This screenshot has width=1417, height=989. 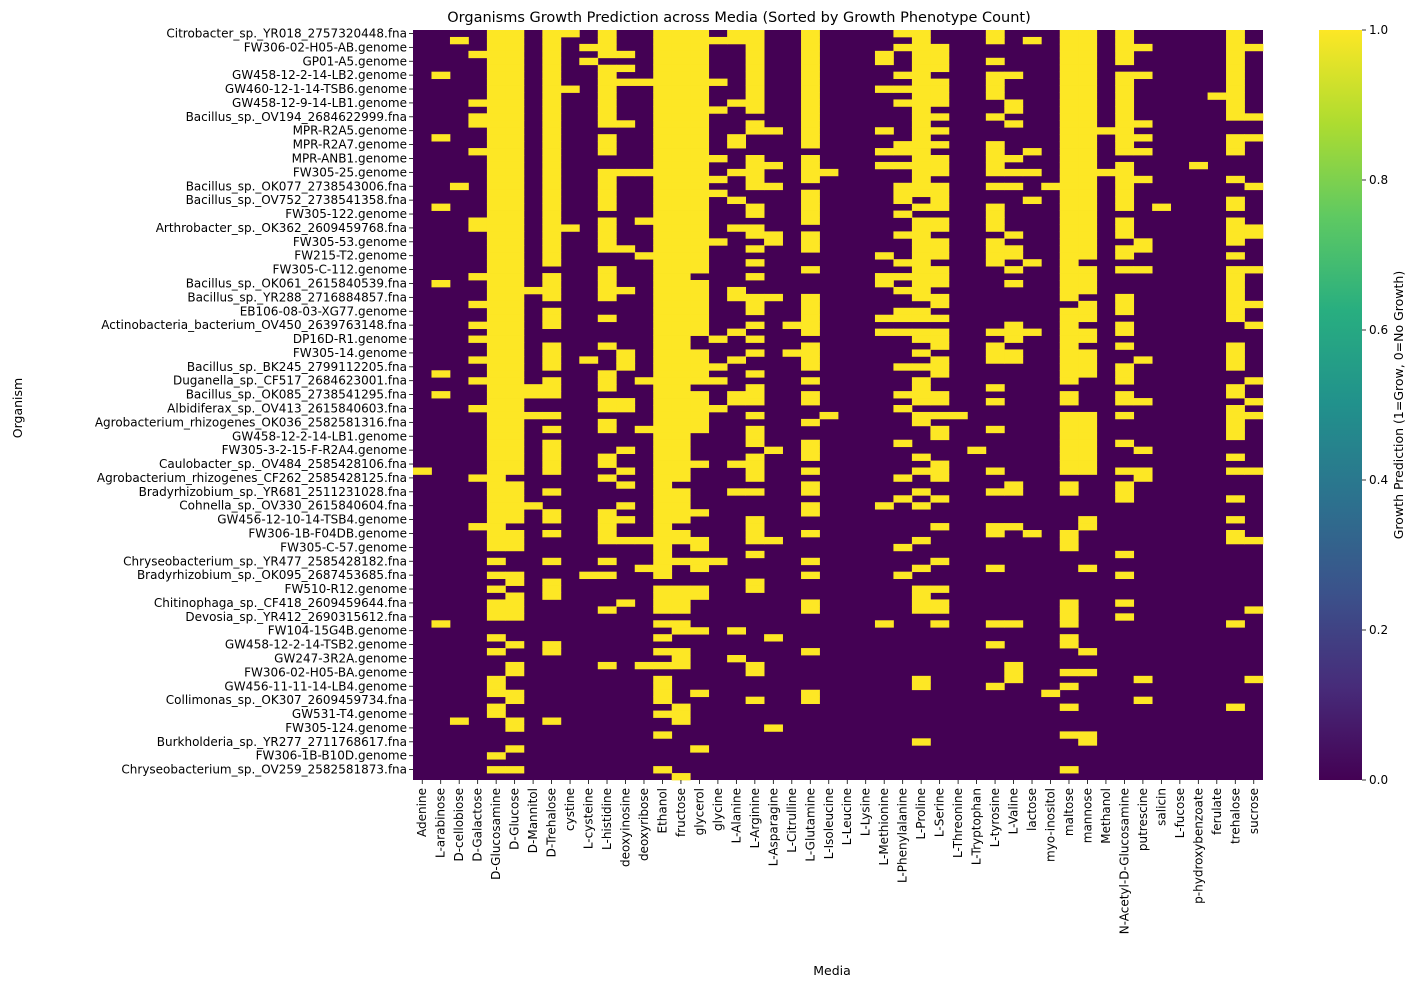 I want to click on y-tick-label: Cohnella_sp._OV330_2615840604.fna, so click(x=293, y=506).